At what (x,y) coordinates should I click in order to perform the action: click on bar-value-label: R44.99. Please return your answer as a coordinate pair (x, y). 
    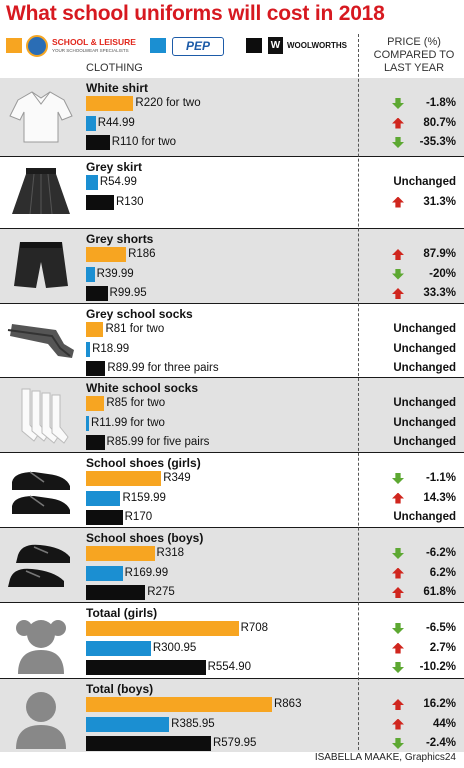
    Looking at the image, I should click on (116, 122).